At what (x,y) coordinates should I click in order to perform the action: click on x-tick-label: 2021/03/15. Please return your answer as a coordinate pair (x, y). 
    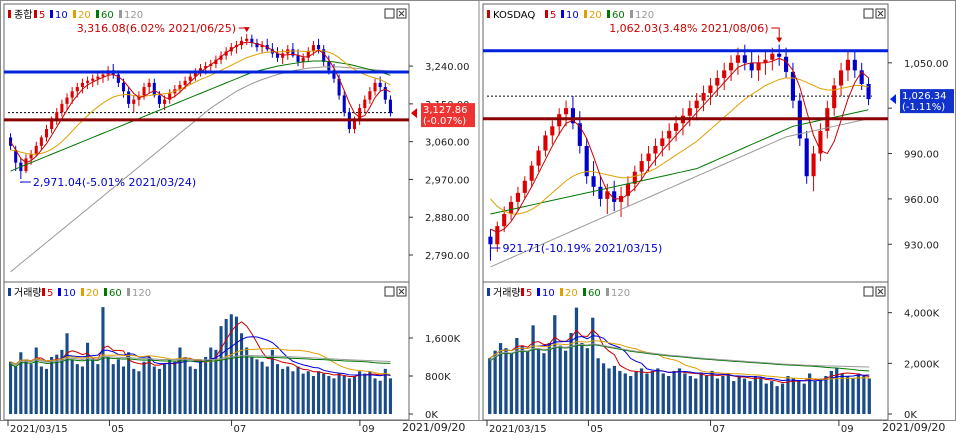
    Looking at the image, I should click on (518, 429).